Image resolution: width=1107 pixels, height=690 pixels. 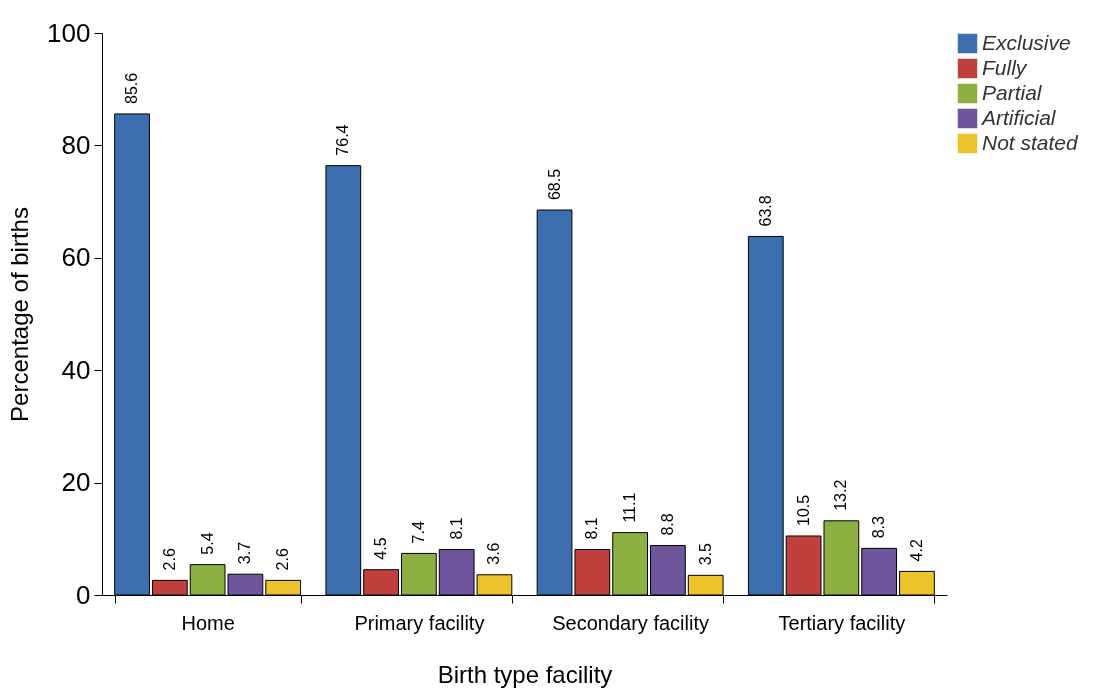 I want to click on legend-label: Fully, so click(x=1005, y=67).